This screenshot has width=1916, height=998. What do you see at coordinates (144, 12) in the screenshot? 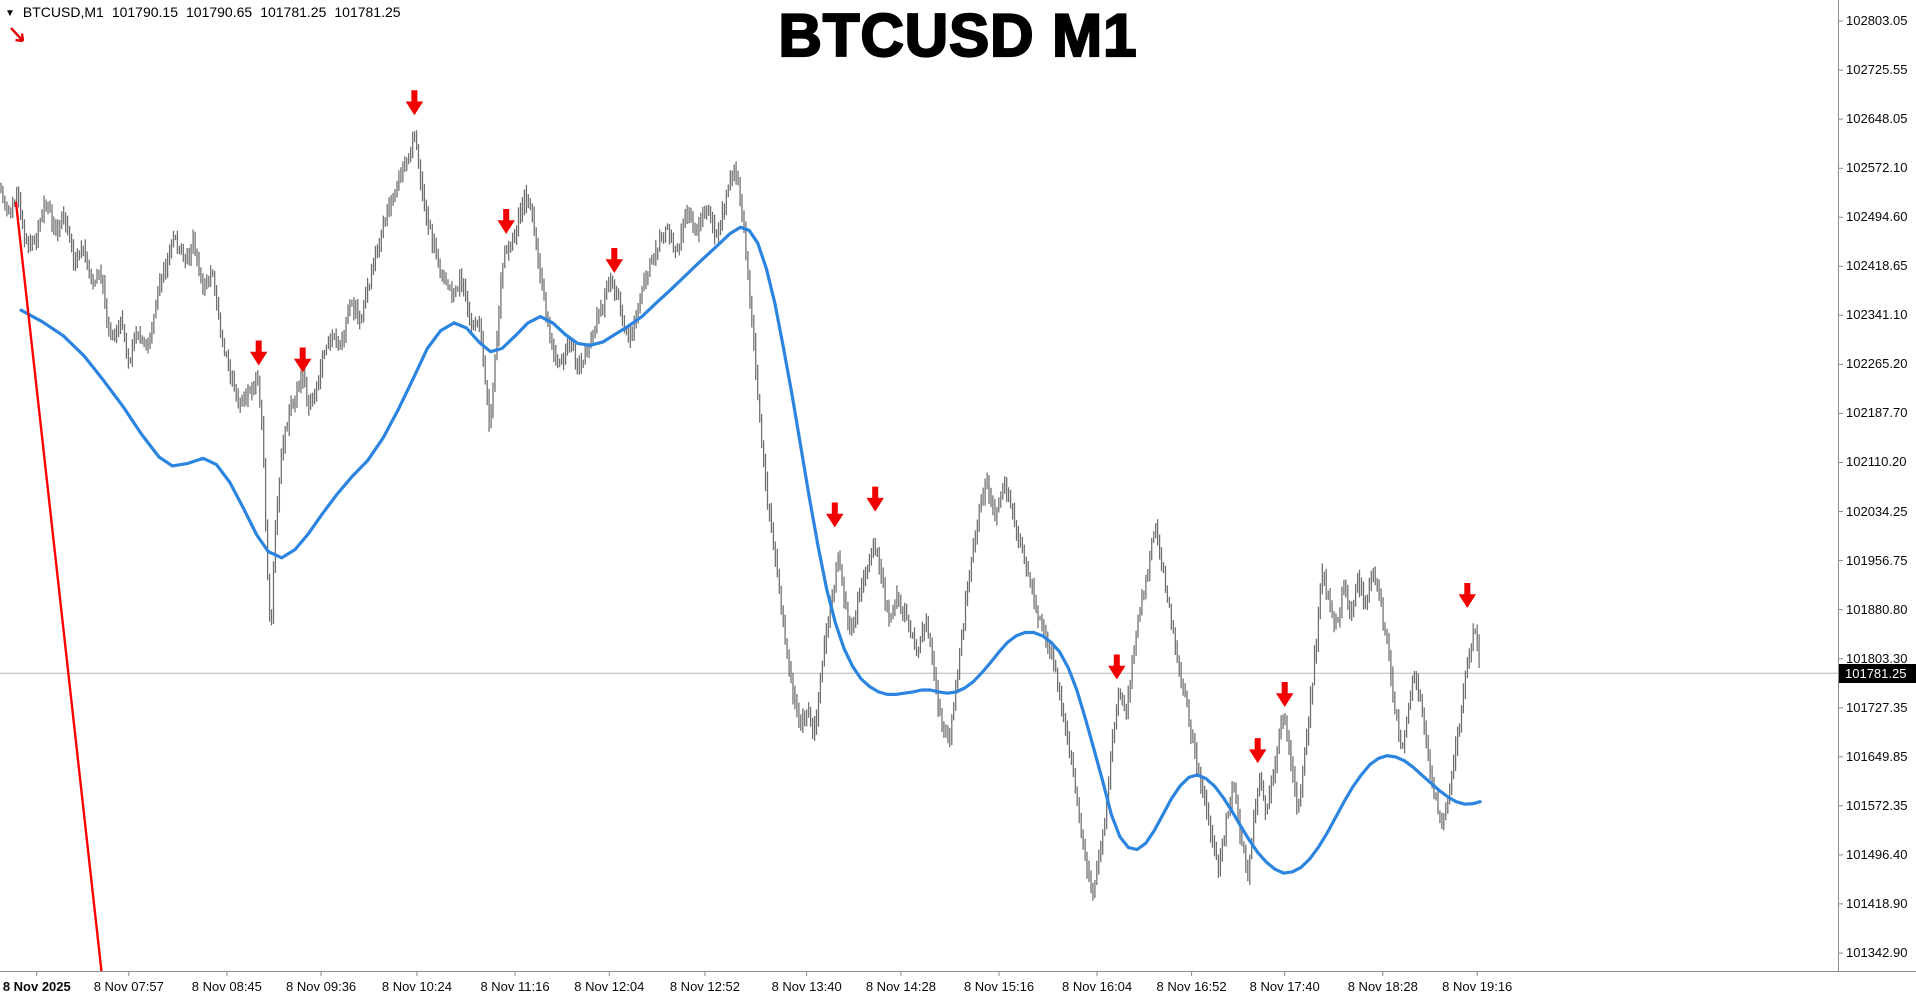
I see `quote-open: 101790.15` at bounding box center [144, 12].